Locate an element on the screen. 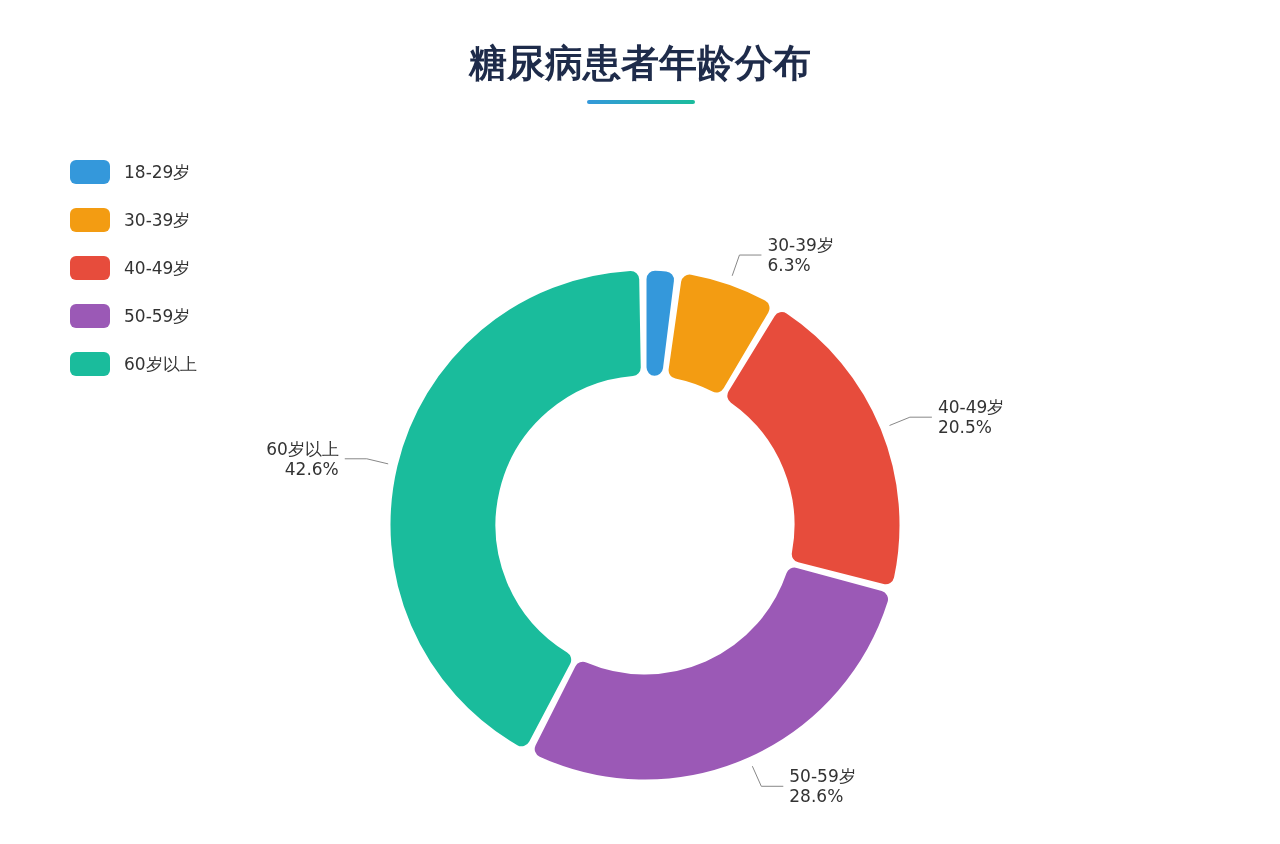 This screenshot has height=844, width=1280. legend-label: 60岁以上 is located at coordinates (160, 364).